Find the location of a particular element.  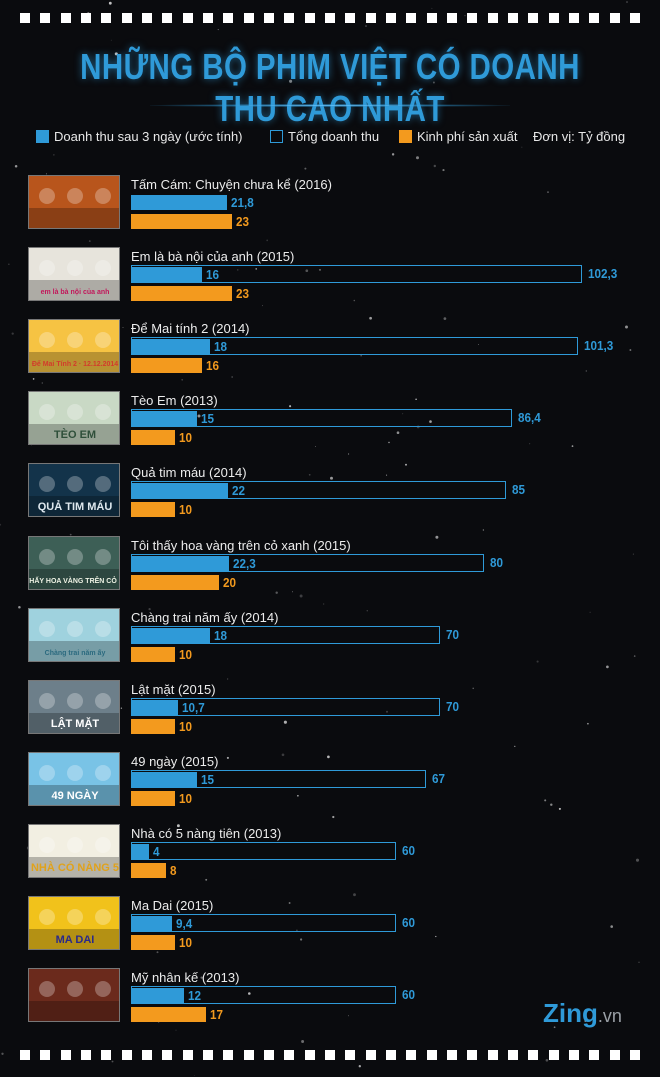

poster-text: QUẢ TIM MÁU is located at coordinates (75, 506).